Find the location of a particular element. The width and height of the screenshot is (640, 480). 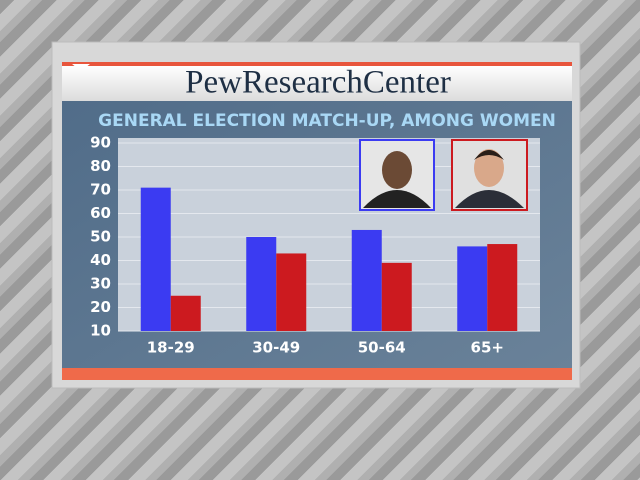

y-tick-label: 60 is located at coordinates (100, 213).